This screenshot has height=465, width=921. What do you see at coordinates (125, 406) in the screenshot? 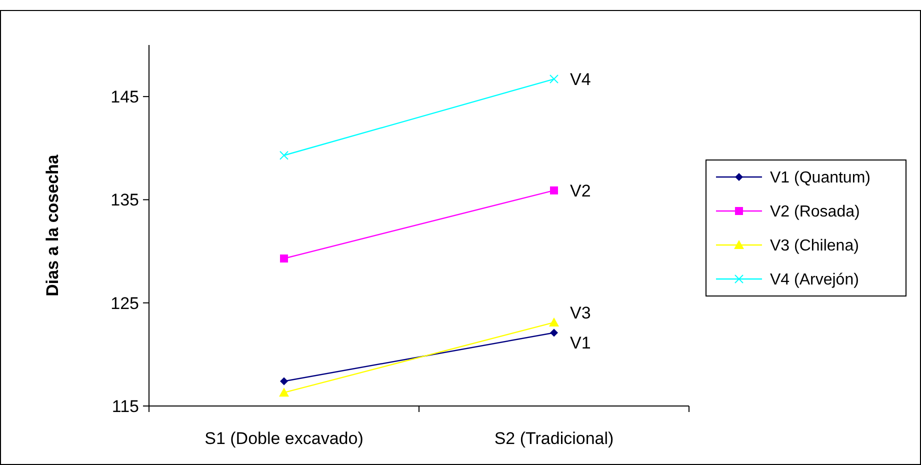
I see `y-tick-label: 115` at bounding box center [125, 406].